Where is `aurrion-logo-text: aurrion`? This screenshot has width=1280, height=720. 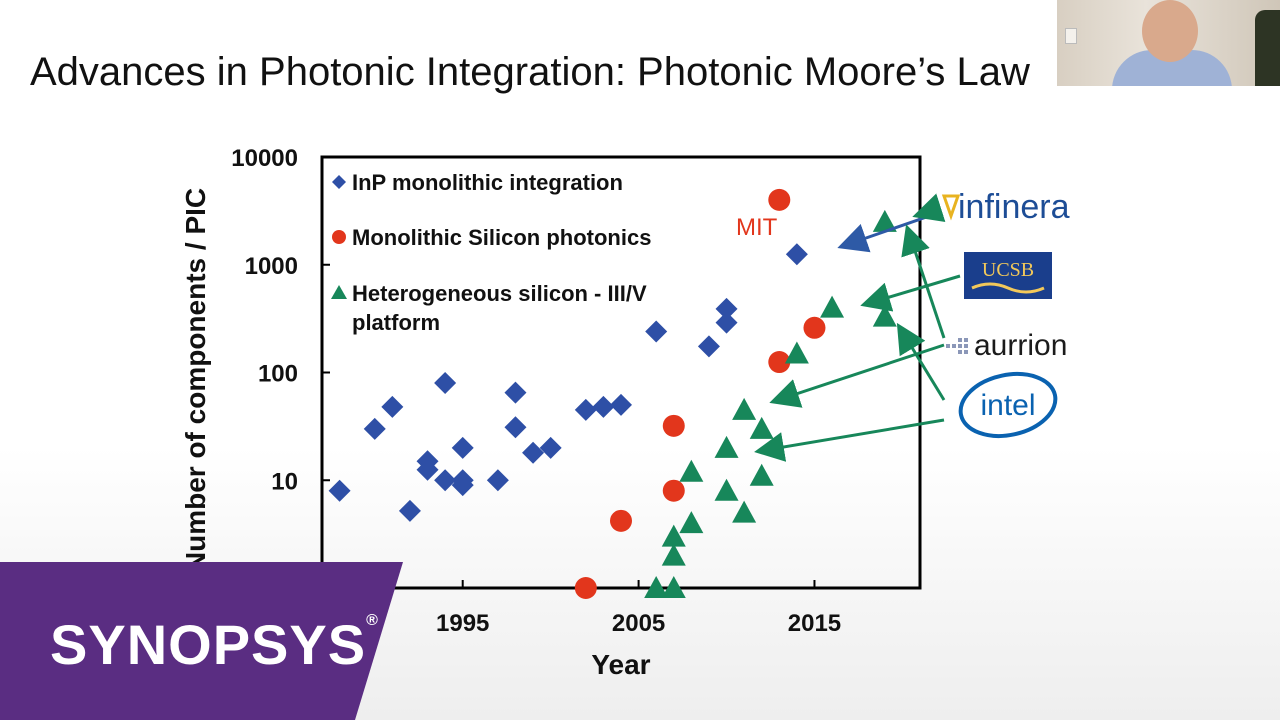 aurrion-logo-text: aurrion is located at coordinates (1020, 345).